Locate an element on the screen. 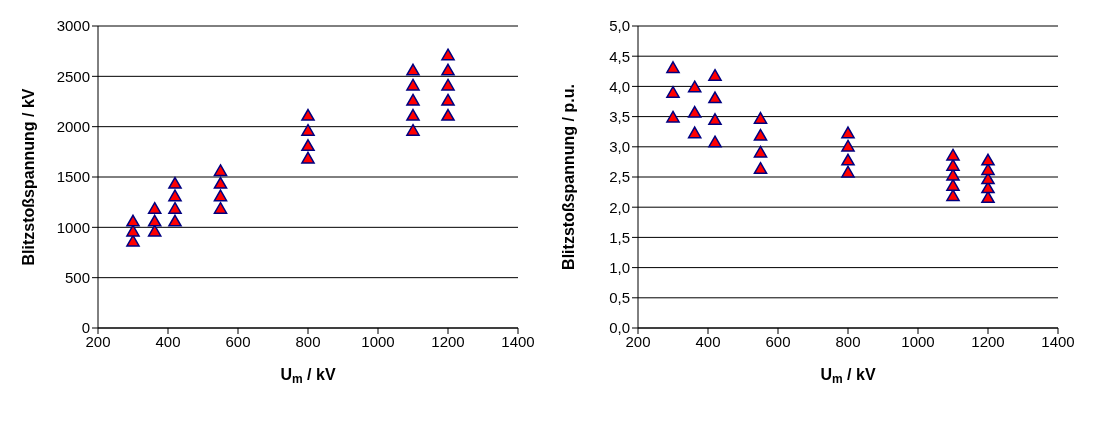 The width and height of the screenshot is (1106, 423). y-tick-label: 2500 is located at coordinates (73, 76).